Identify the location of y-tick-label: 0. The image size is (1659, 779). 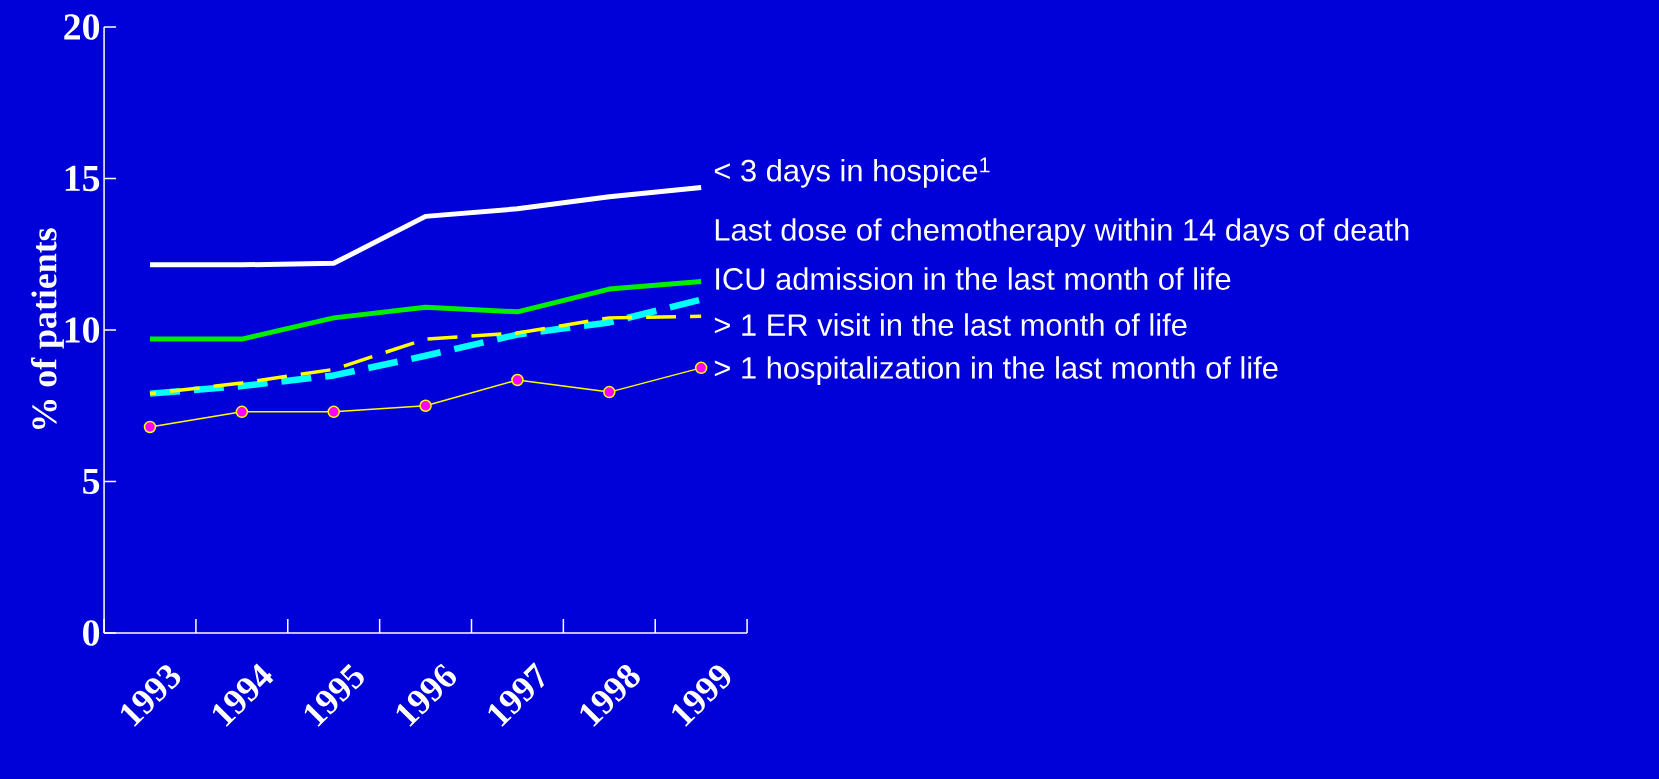
(91, 633).